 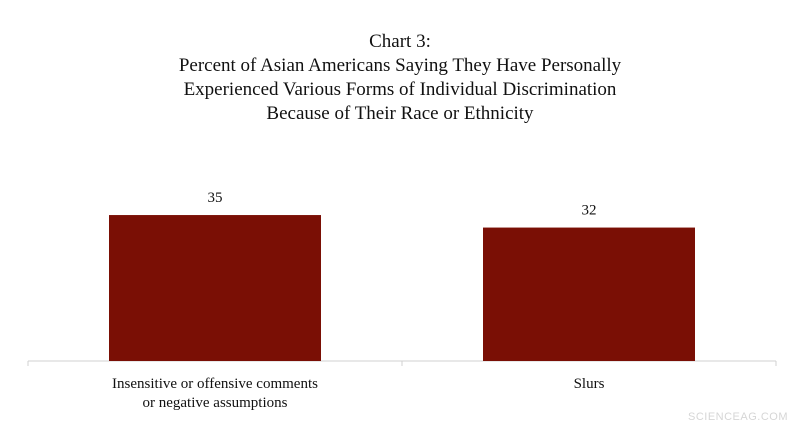 I want to click on category-label-1: Insensitive or offensive comments, so click(x=215, y=384).